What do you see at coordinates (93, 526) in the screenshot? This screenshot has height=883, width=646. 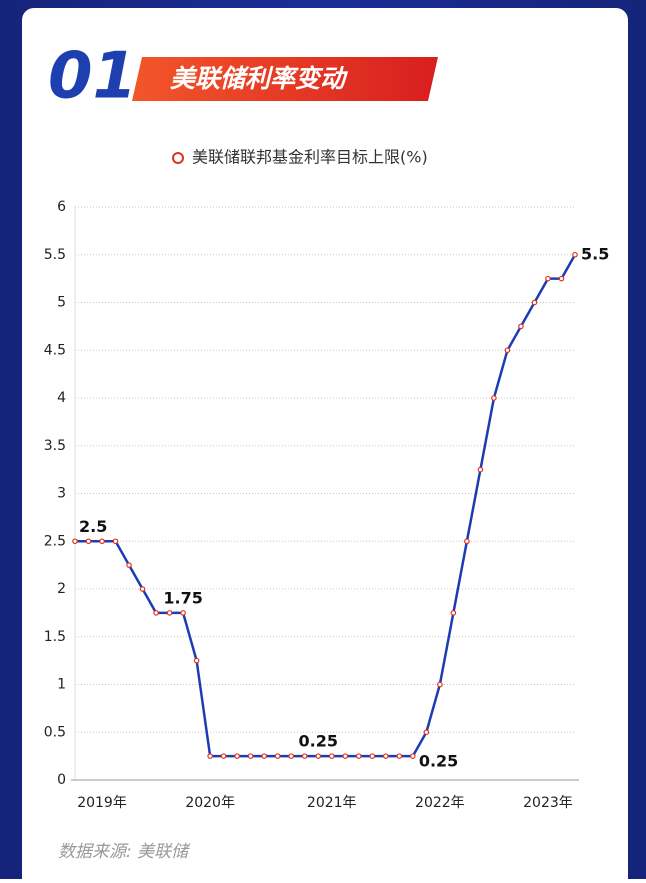 I see `data-label: 2.5` at bounding box center [93, 526].